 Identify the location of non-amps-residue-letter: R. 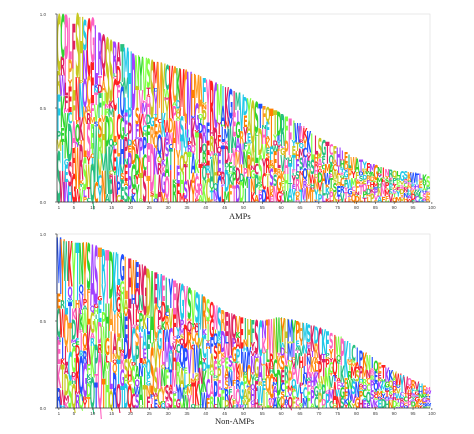
(372, 378).